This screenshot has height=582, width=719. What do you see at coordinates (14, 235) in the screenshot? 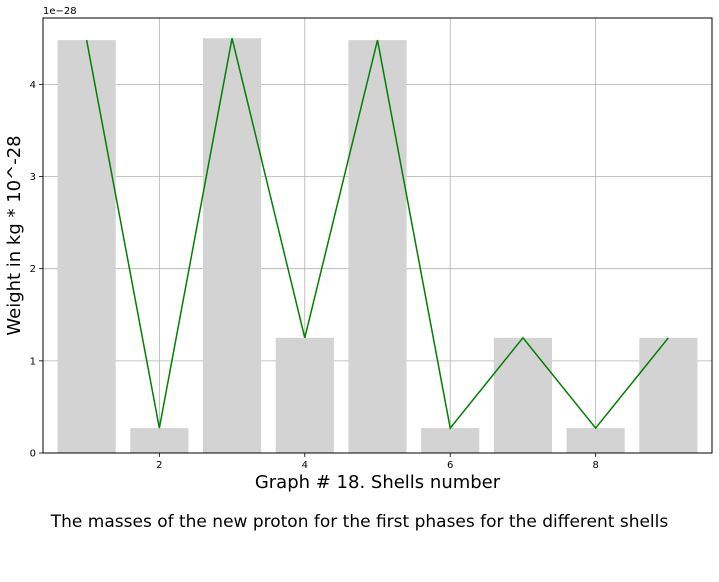
I see `y-axis-label: Weight in kg * 10^-28` at bounding box center [14, 235].